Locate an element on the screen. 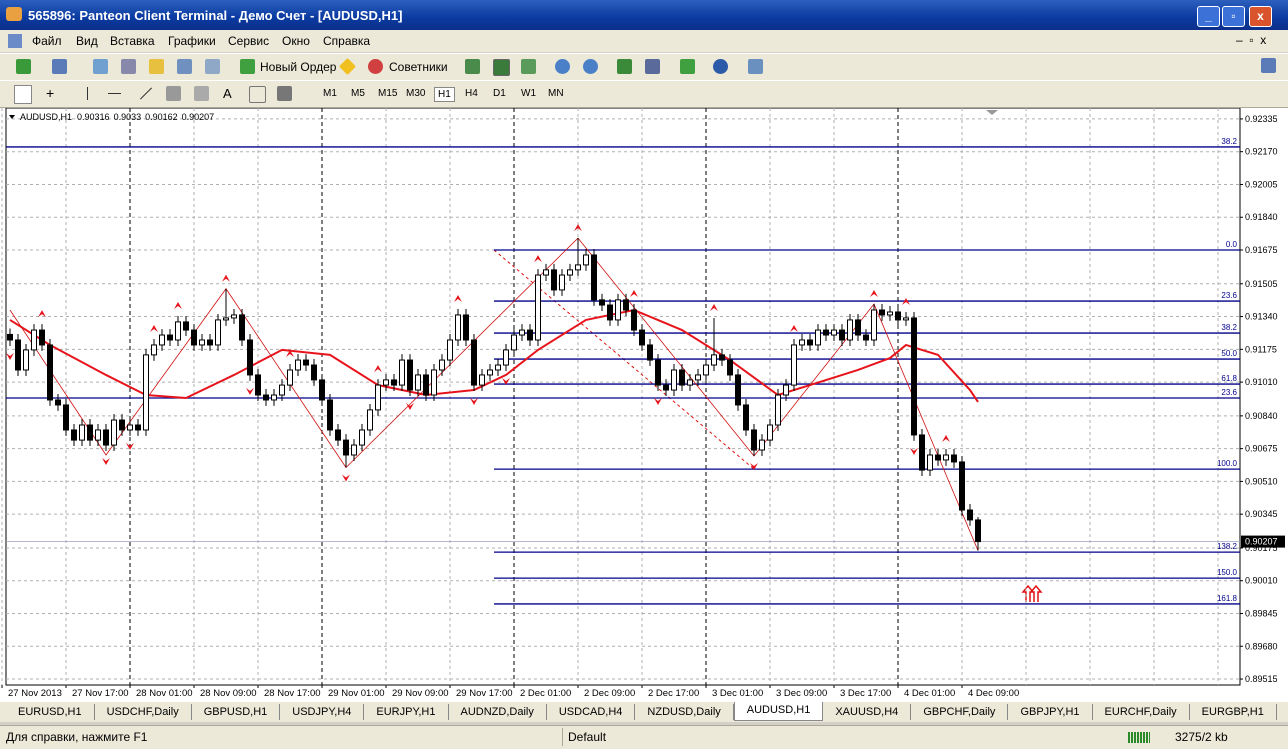 The height and width of the screenshot is (749, 1288). label-tool is located at coordinates (257, 94).